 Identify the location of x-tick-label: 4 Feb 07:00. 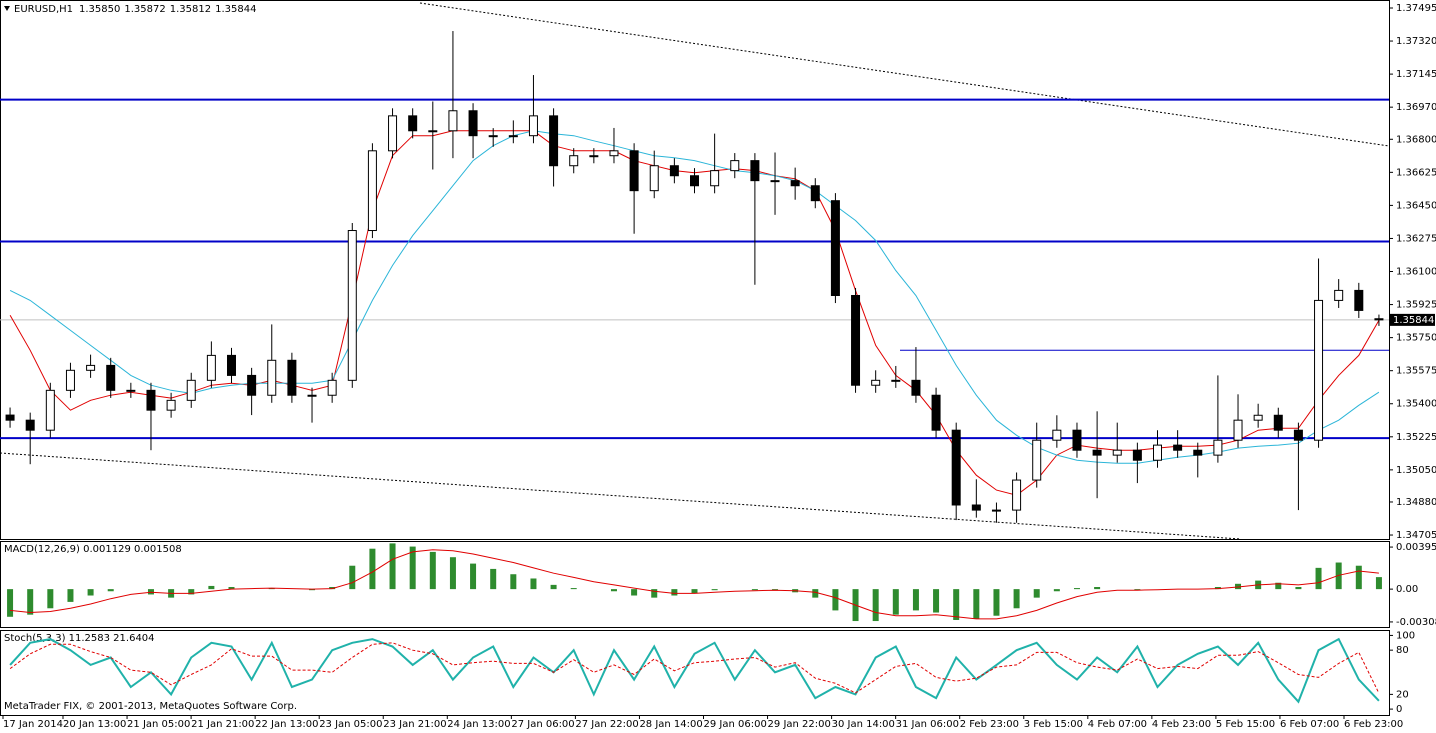
(1117, 724).